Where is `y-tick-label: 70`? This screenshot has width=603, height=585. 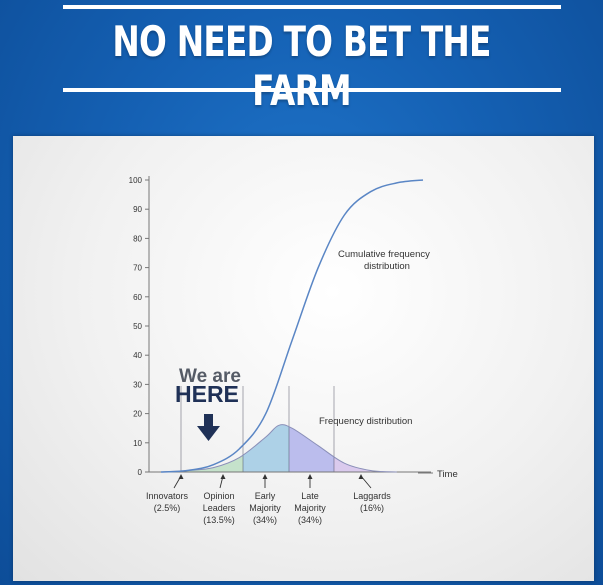
y-tick-label: 70 is located at coordinates (137, 268).